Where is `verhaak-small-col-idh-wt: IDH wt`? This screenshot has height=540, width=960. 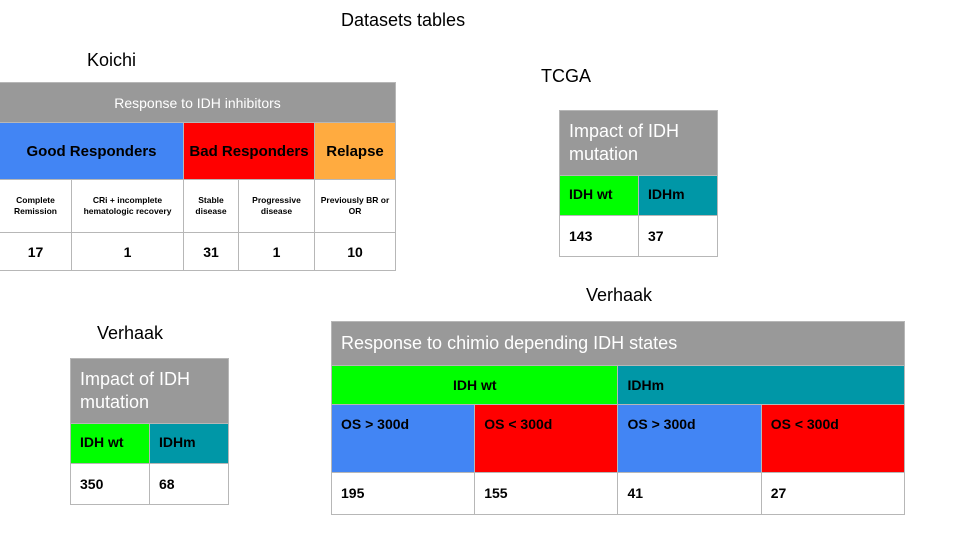
verhaak-small-col-idh-wt: IDH wt is located at coordinates (110, 443).